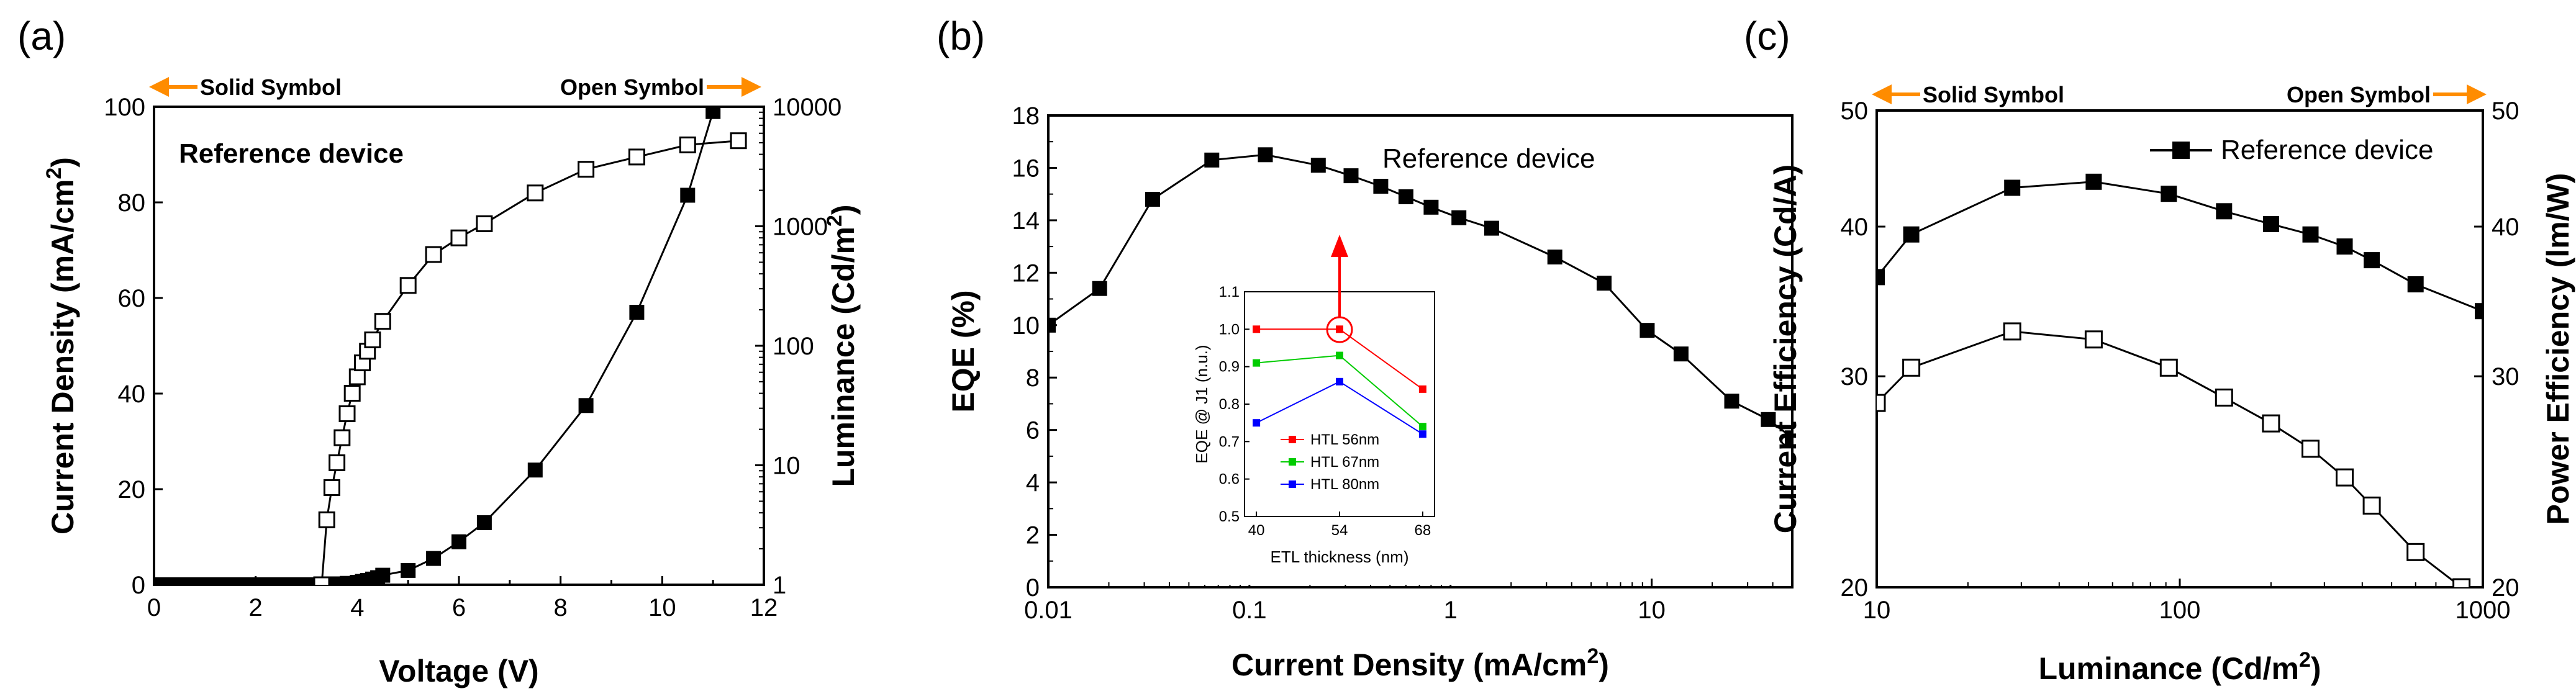 The image size is (2576, 699). Describe the element at coordinates (963, 351) in the screenshot. I see `y-axis-label: EQE (%)` at that location.